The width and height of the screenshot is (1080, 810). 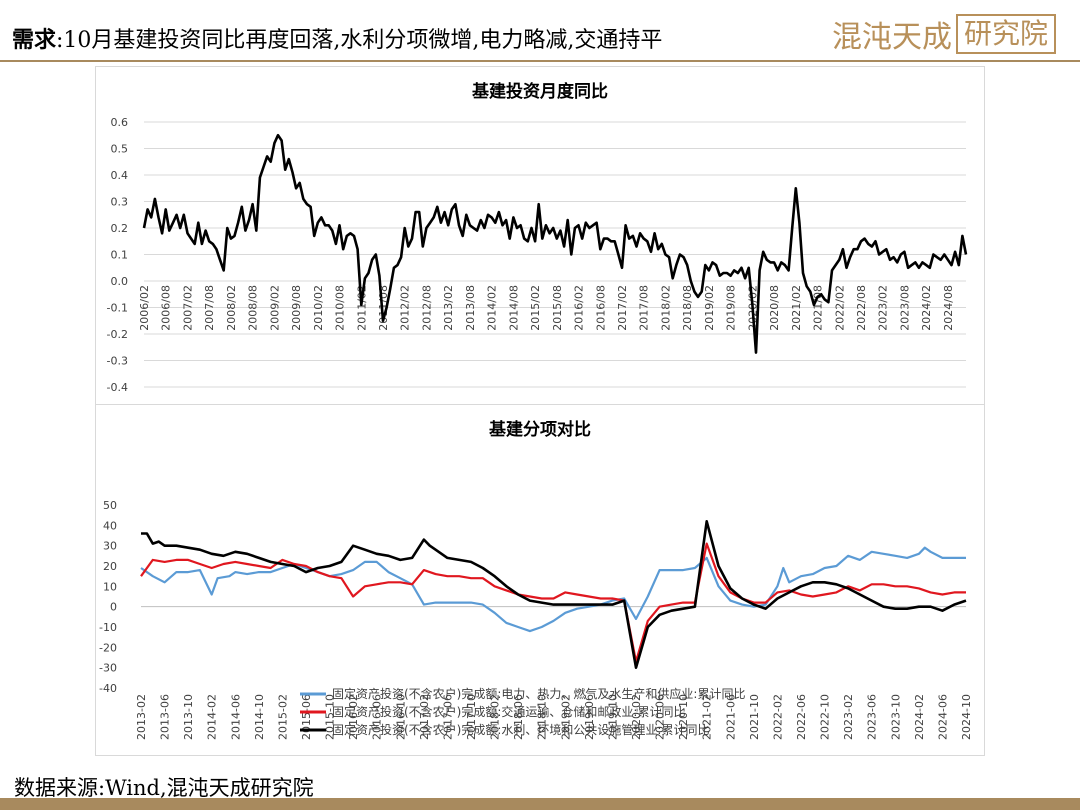 I want to click on chart1-x-tick: 2006/02, so click(x=144, y=308).